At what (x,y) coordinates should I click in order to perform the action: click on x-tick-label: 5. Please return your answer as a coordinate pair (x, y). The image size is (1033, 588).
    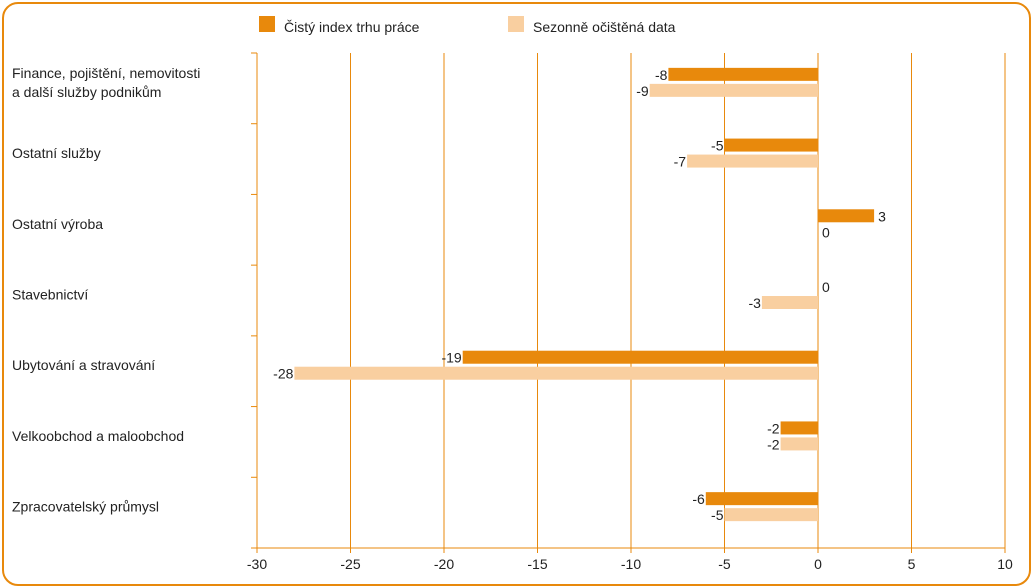
    Looking at the image, I should click on (912, 564).